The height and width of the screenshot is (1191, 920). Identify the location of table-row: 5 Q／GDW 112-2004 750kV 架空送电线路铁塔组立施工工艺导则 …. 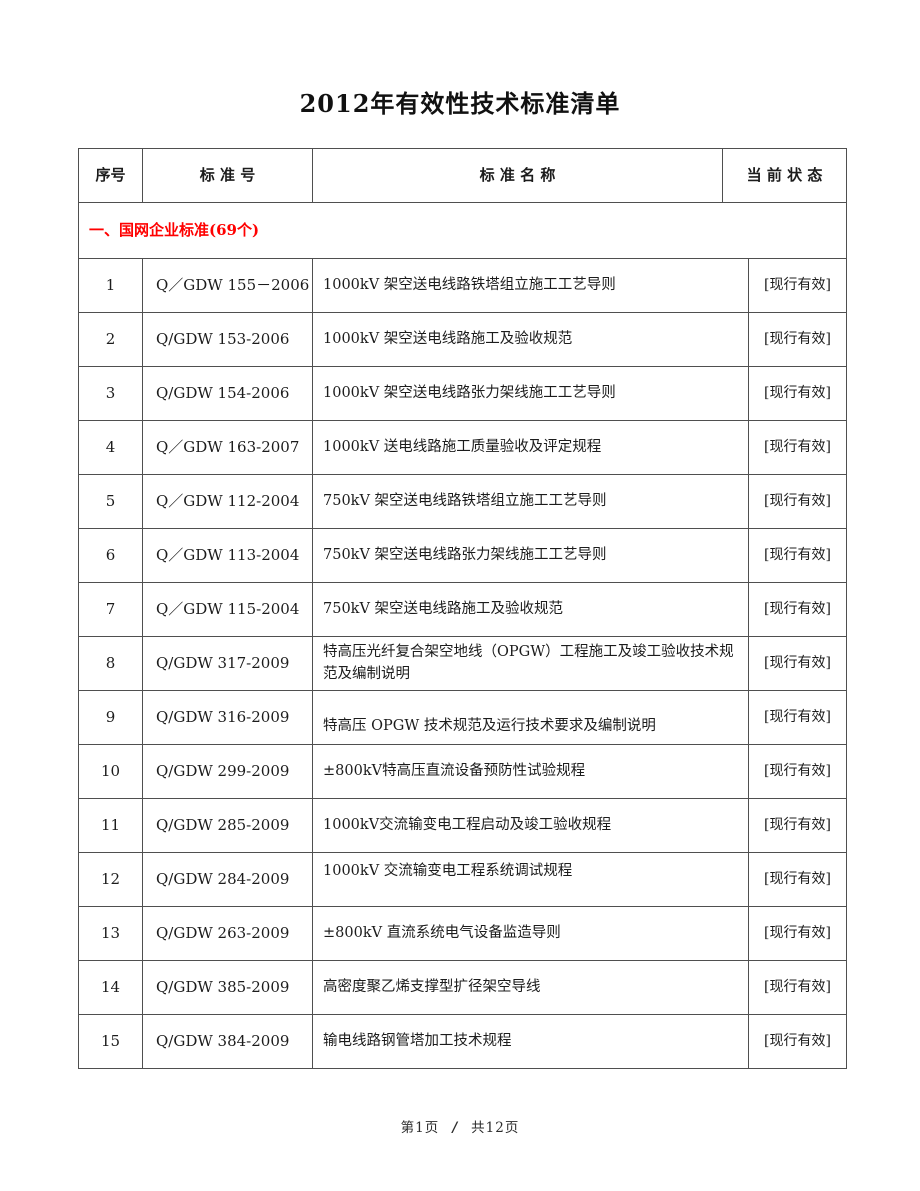
(462, 501).